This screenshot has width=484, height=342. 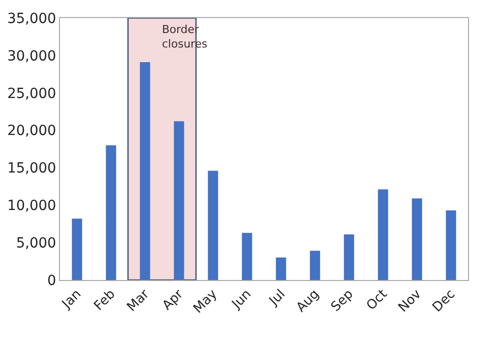 I want to click on x-tick-label: Aug, so click(x=308, y=301).